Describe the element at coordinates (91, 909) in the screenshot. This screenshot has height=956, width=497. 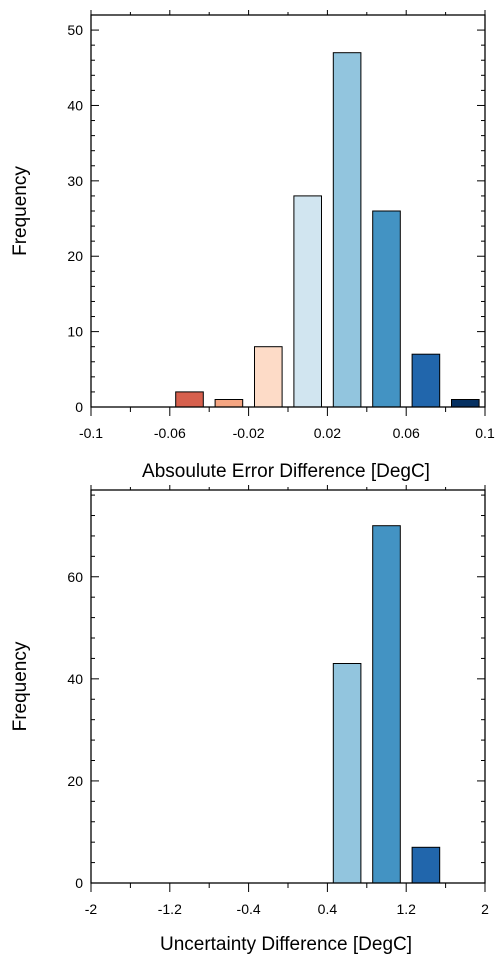
I see `x-tick-label: -2` at that location.